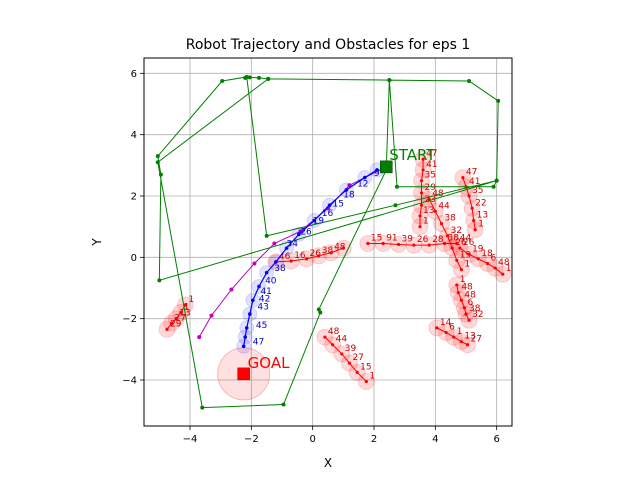  I want to click on blue-trajectory-label: 45, so click(261, 326).